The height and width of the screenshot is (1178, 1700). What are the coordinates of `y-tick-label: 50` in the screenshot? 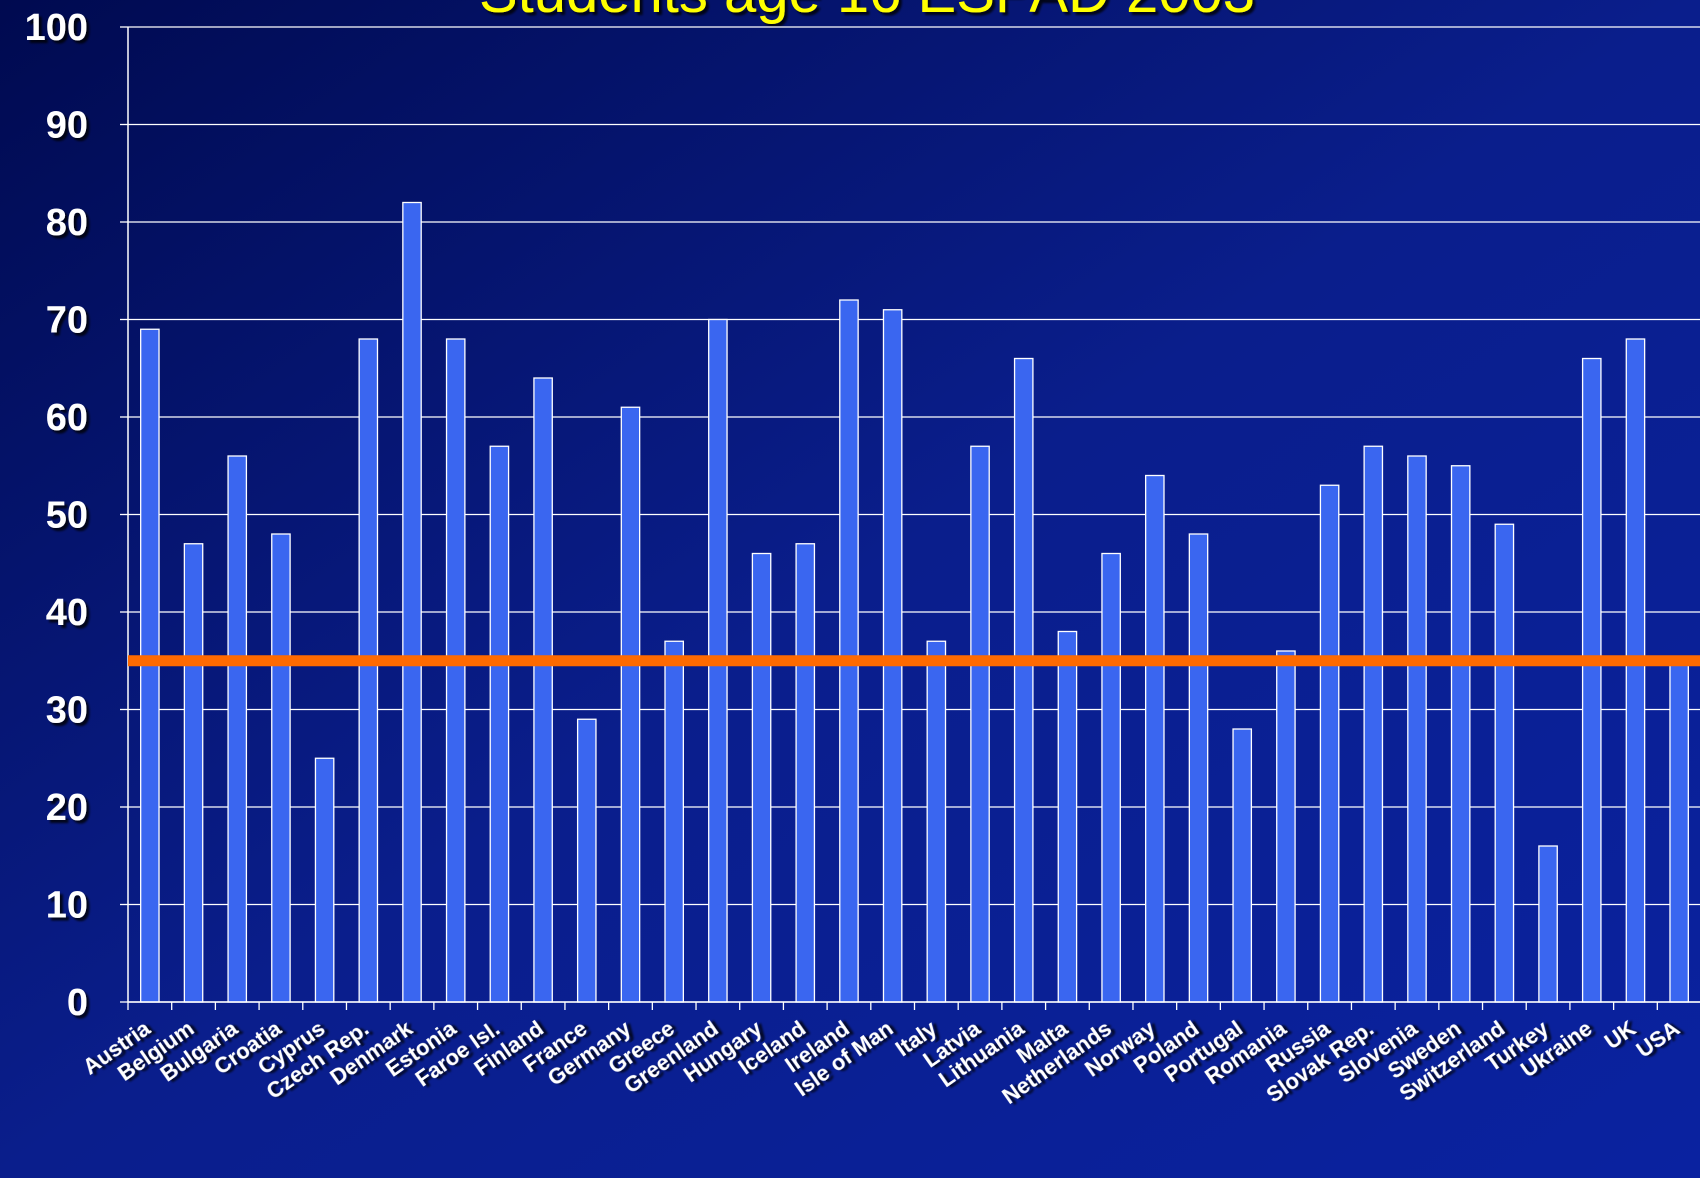 It's located at (67, 516).